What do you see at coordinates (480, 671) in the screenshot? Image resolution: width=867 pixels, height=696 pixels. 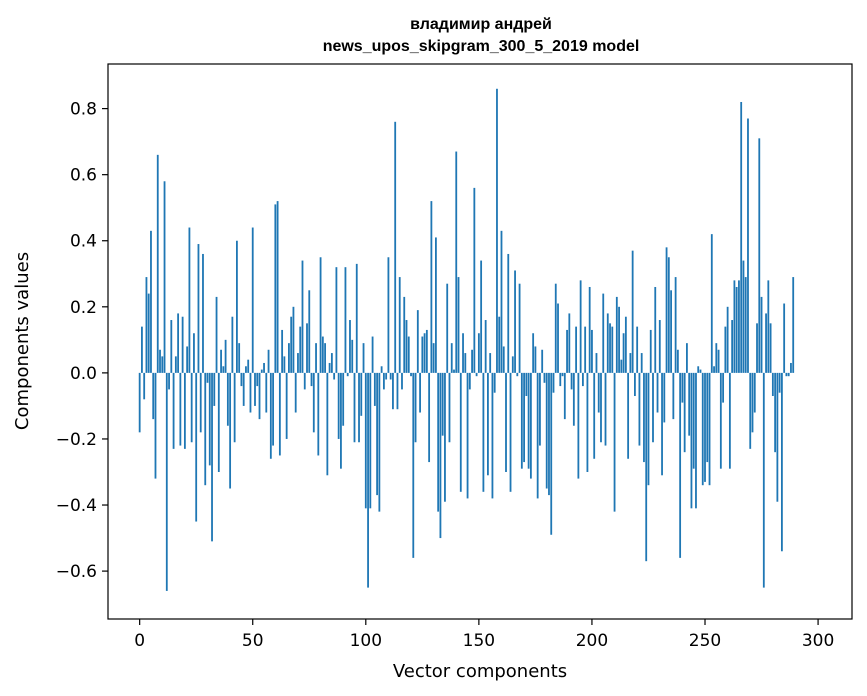 I see `x-axis-label: Vector components` at bounding box center [480, 671].